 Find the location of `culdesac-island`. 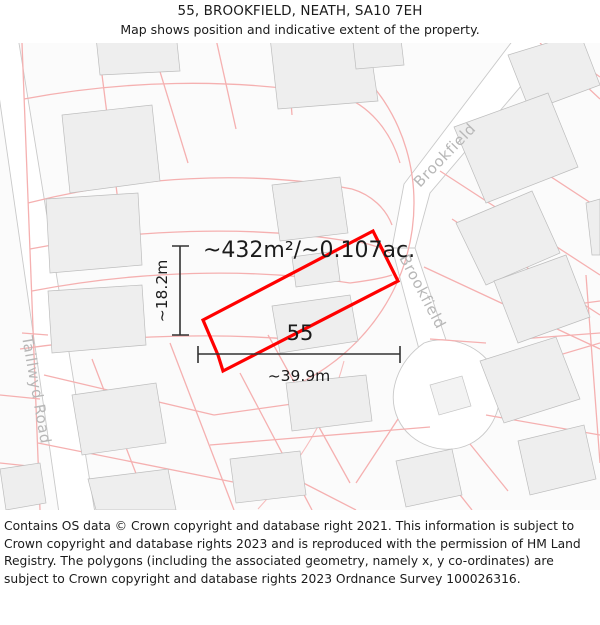

culdesac-island is located at coordinates (450, 395).